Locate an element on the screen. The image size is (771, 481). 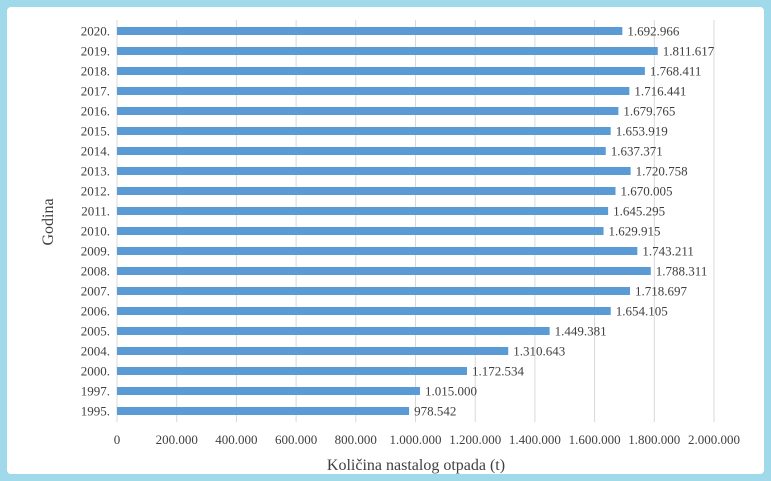
x-tick-label: 1.600.000 is located at coordinates (595, 439).